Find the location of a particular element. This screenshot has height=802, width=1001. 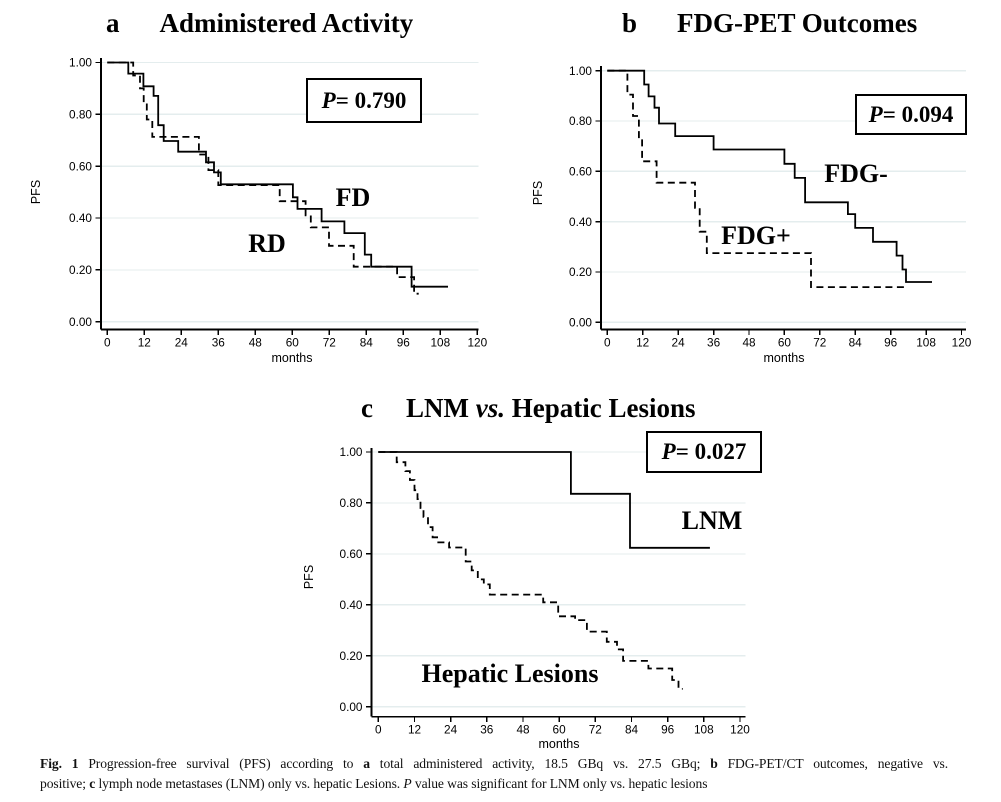

panel-a-title: Administered Activity is located at coordinates (287, 23).